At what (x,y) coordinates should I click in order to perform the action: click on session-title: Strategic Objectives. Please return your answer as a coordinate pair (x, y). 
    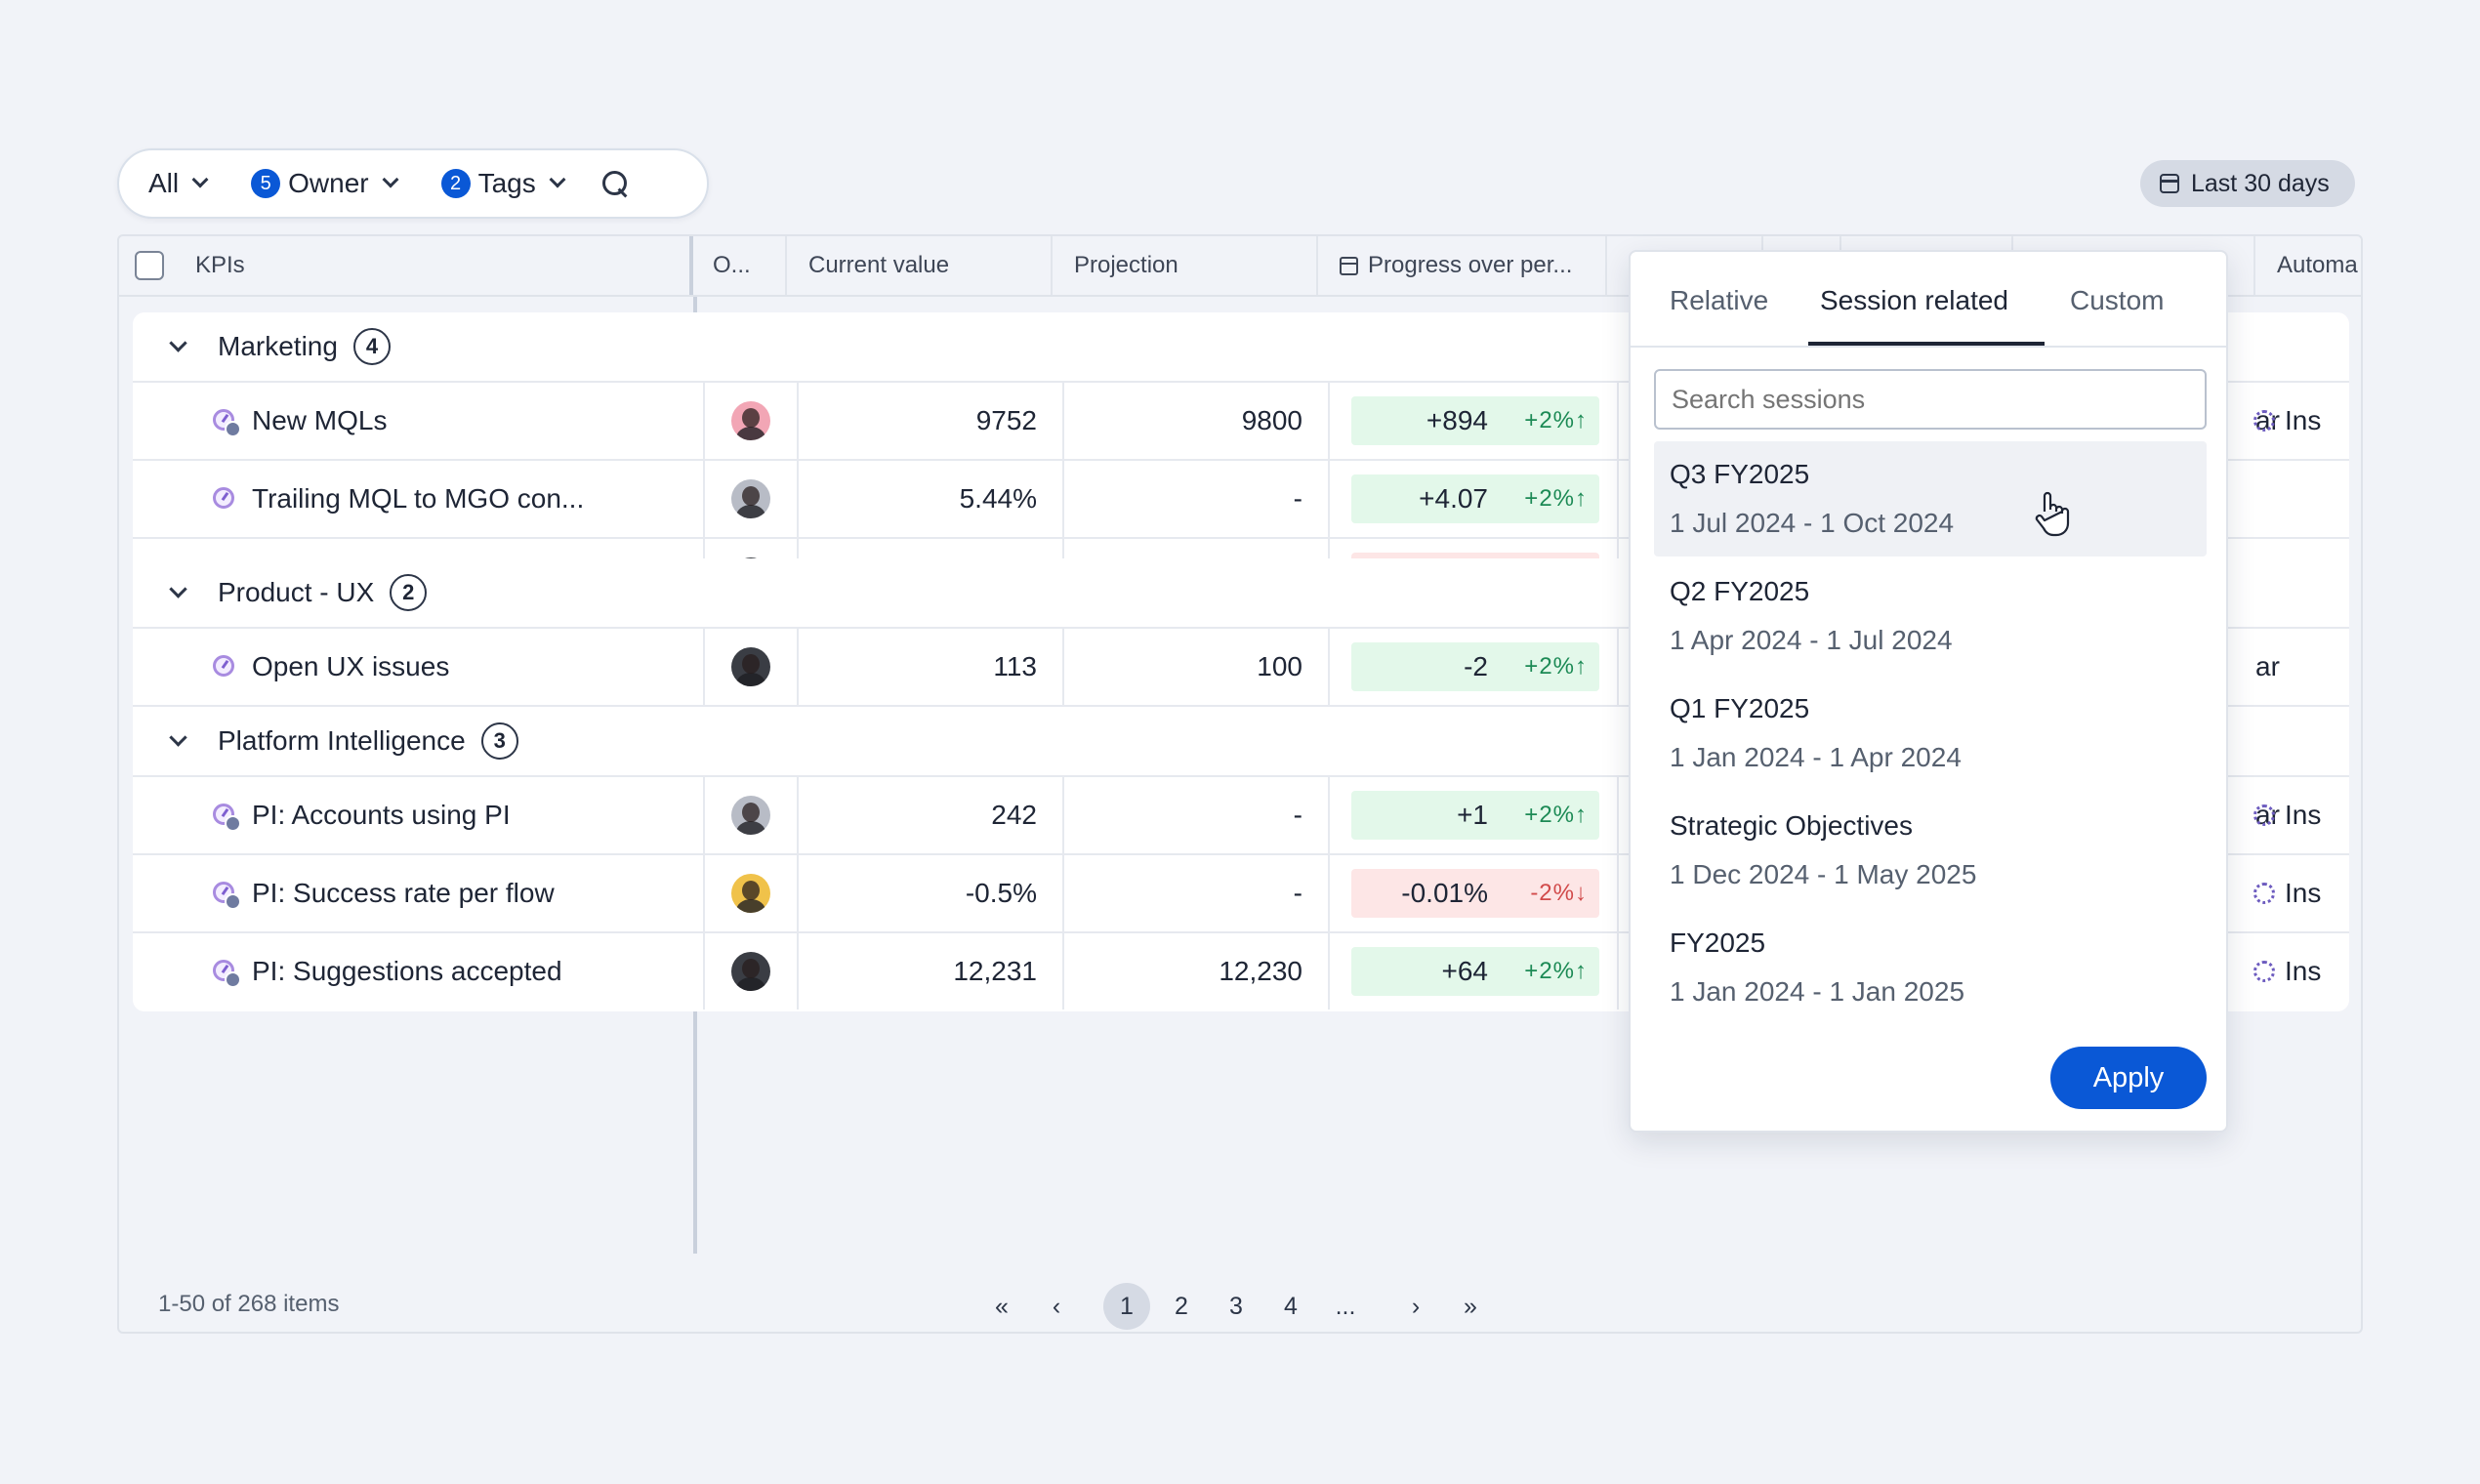
    Looking at the image, I should click on (1791, 826).